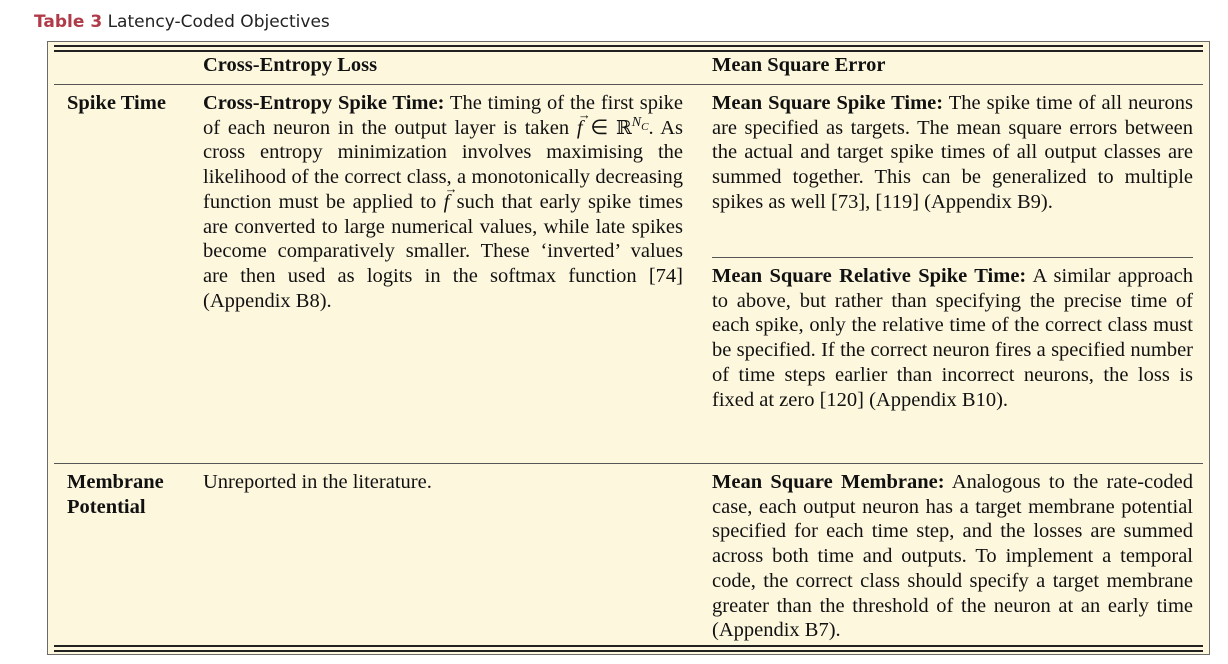 This screenshot has height=664, width=1228. Describe the element at coordinates (628, 646) in the screenshot. I see `bottom-rule` at that location.